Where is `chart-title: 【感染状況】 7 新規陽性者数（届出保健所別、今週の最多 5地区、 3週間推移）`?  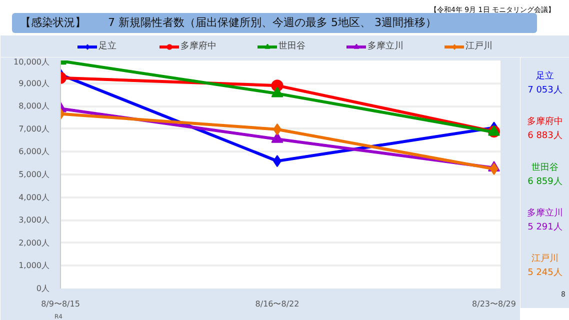 chart-title: 【感染状況】 7 新規陽性者数（届出保健所別、今週の最多 5地区、 3週間推移） is located at coordinates (274, 23).